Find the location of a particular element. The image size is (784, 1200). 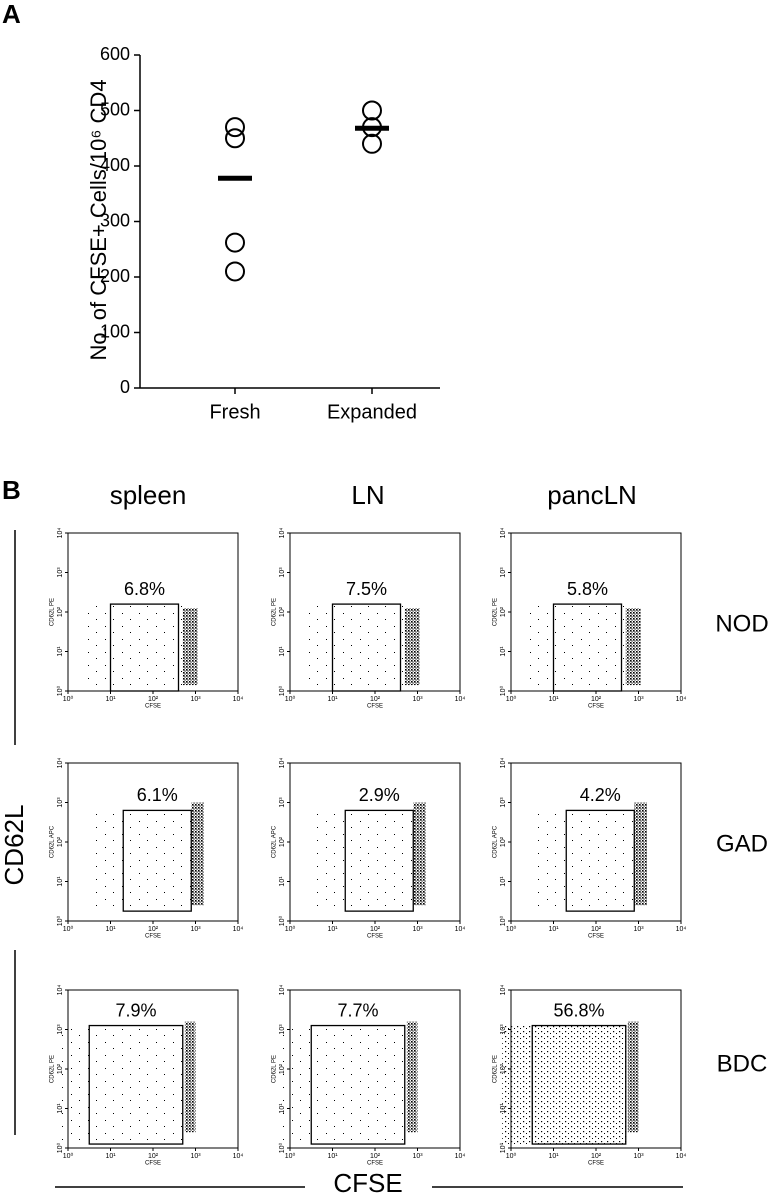

panel-label: B is located at coordinates (11, 490).